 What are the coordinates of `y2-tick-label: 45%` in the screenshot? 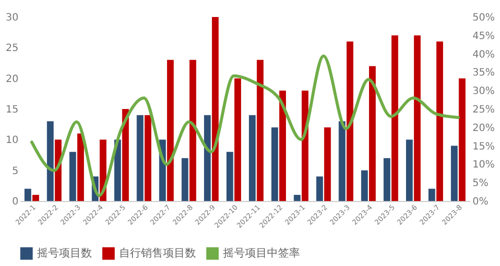 It's located at (483, 36).